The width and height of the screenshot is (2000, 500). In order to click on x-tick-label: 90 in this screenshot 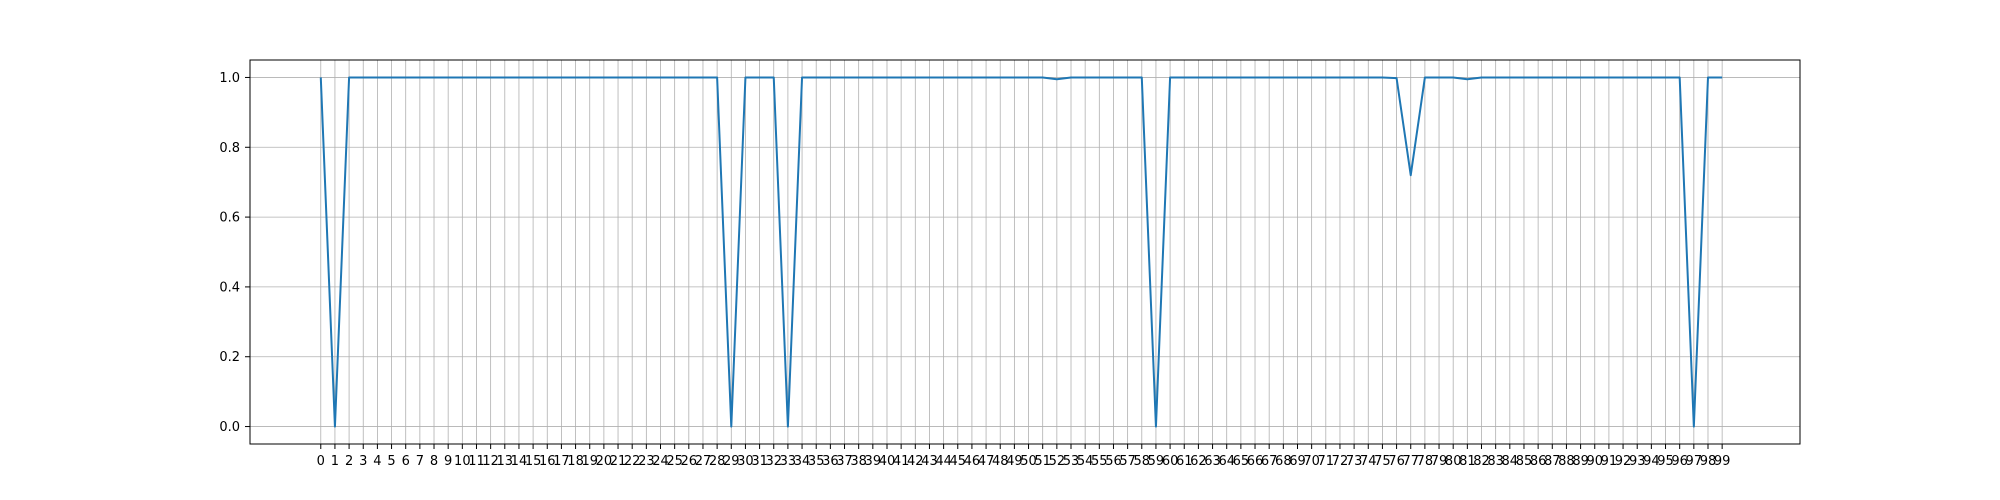, I will do `click(1594, 461)`.